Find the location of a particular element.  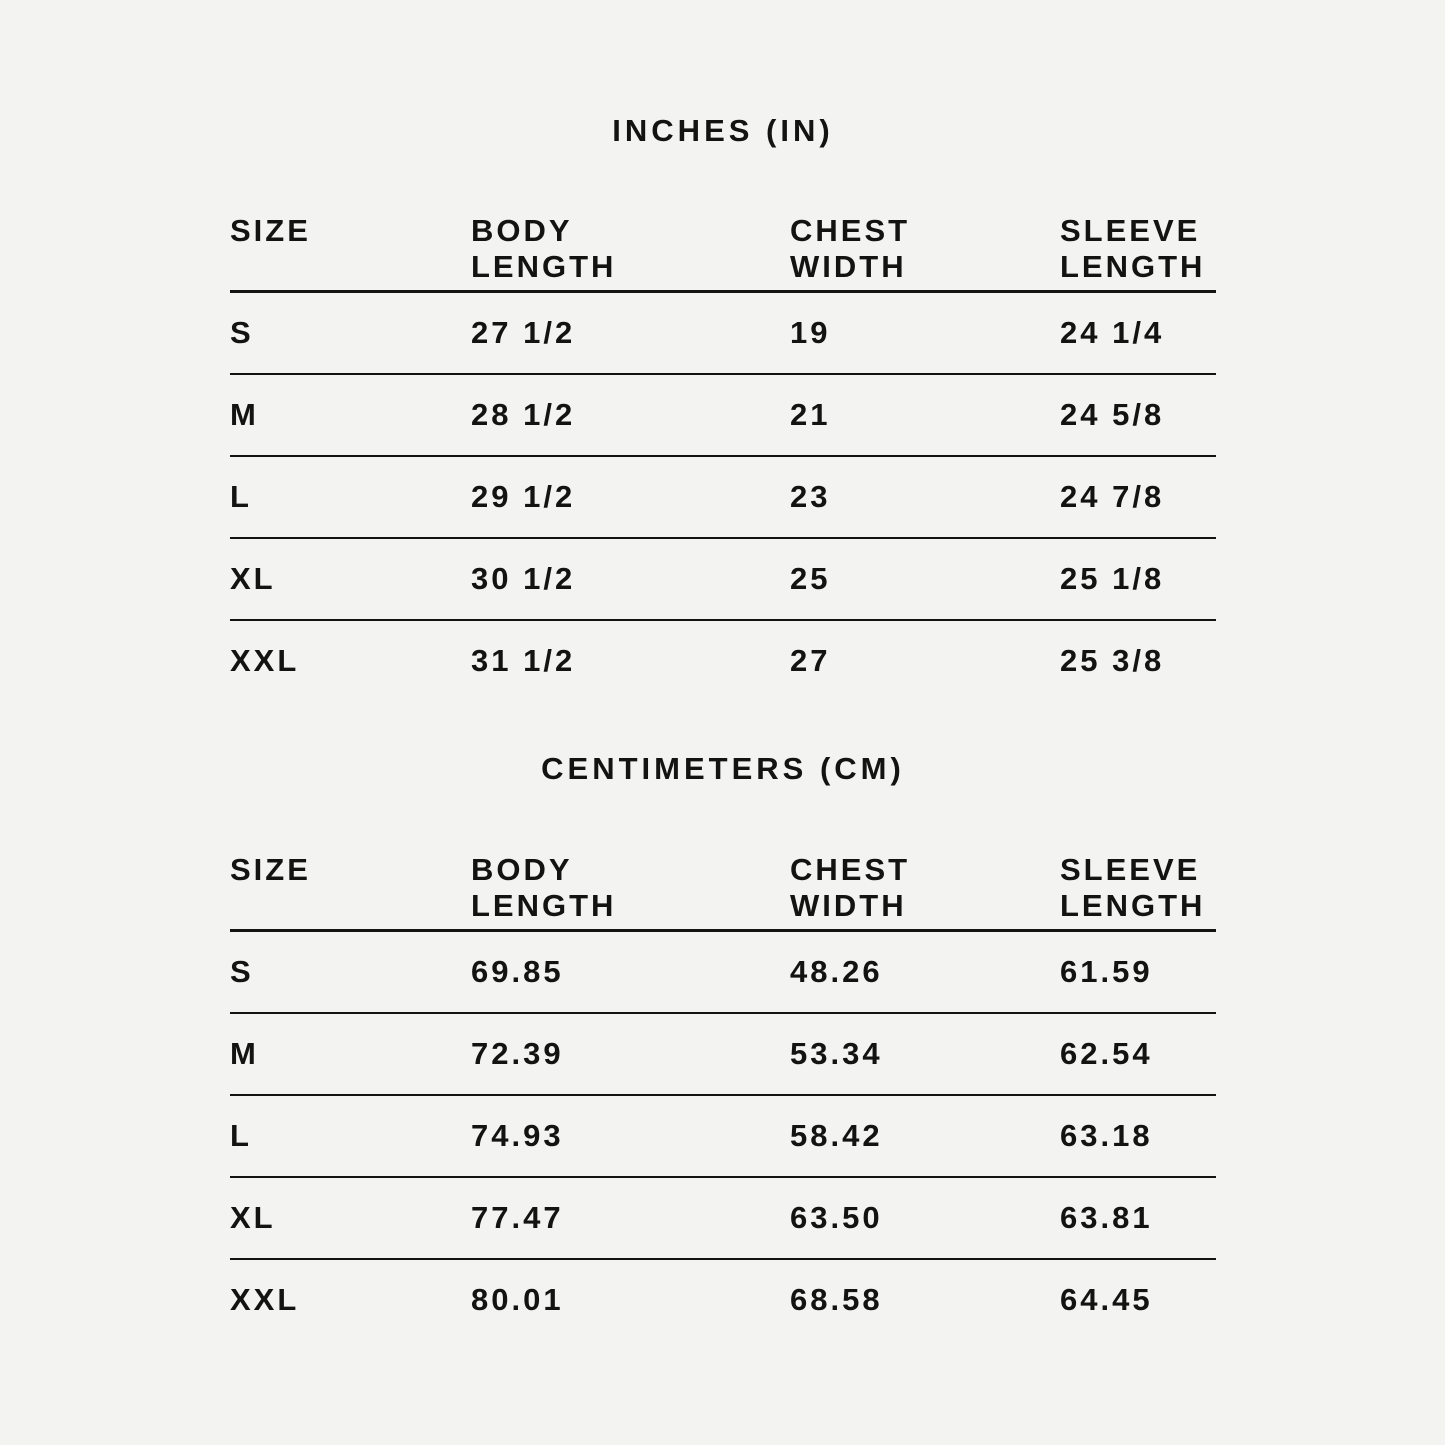

chest-width-cell: 23 is located at coordinates (810, 496).